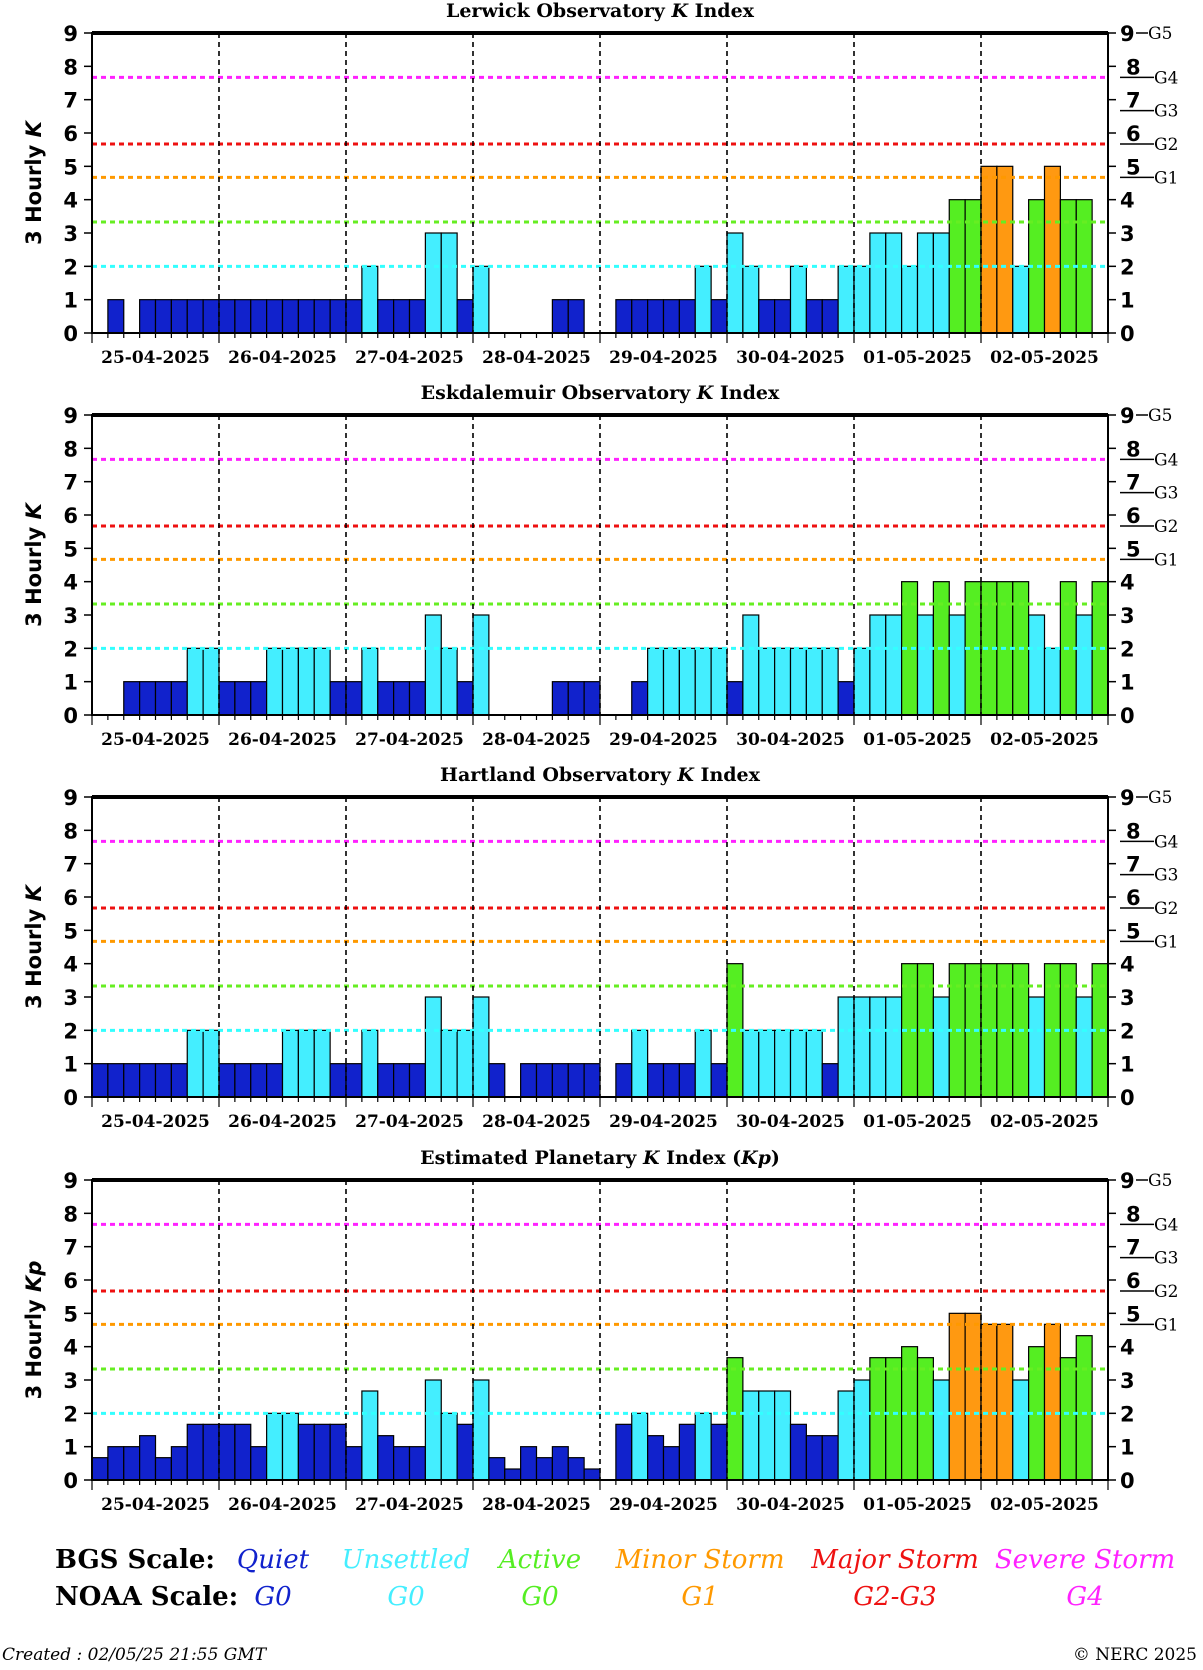  I want to click on noaa-severe-storm: G4, so click(1085, 1597).